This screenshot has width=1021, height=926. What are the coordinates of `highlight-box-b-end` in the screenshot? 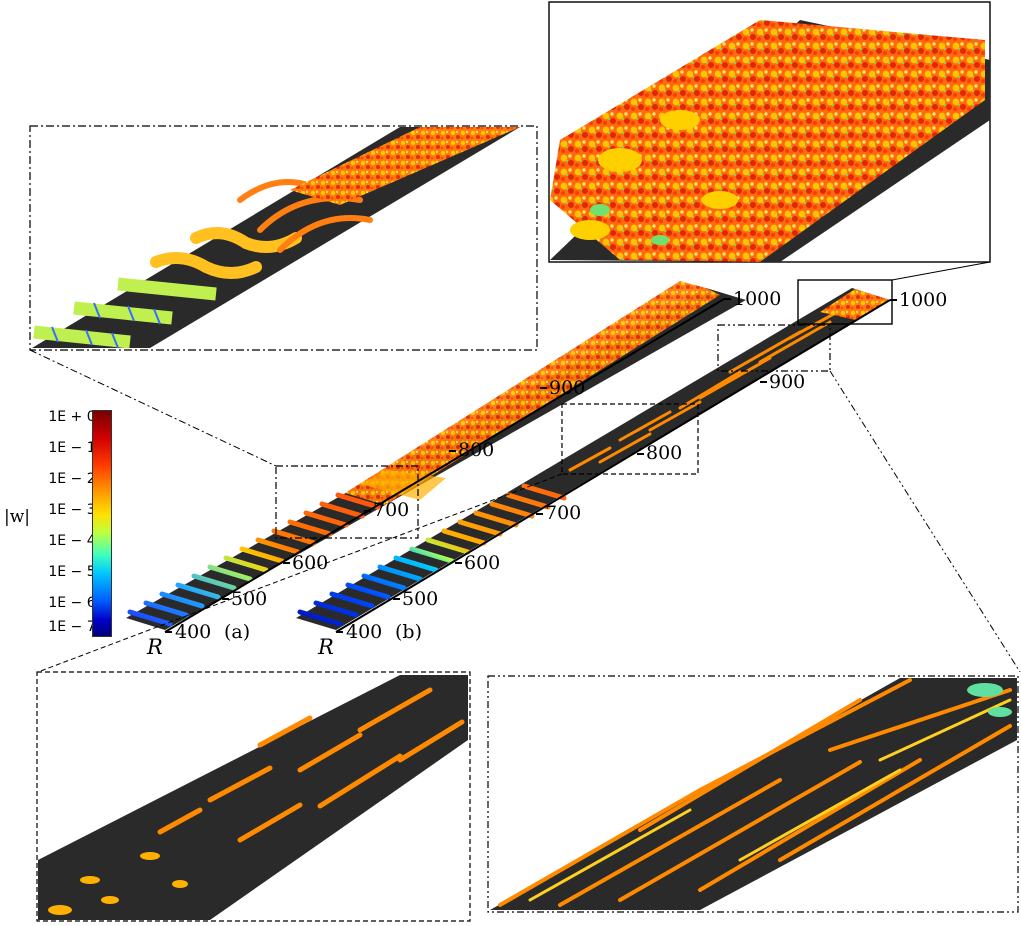 It's located at (845, 302).